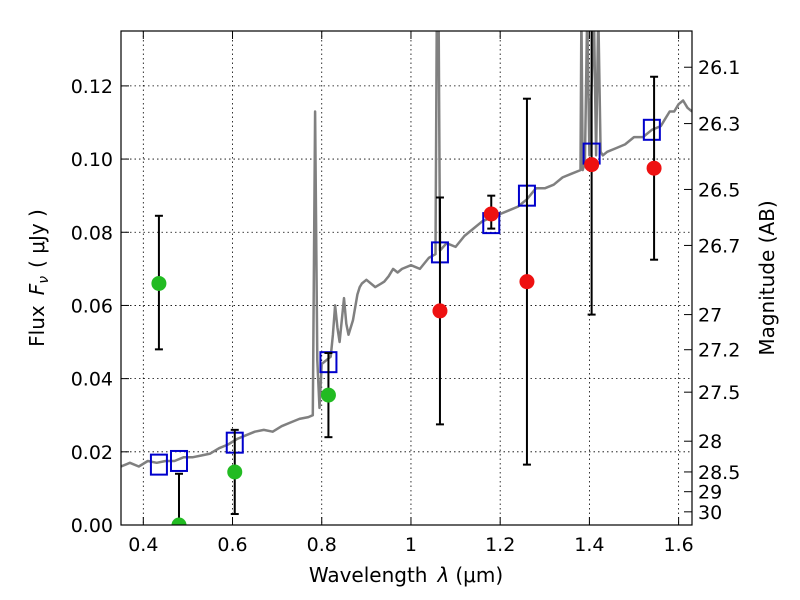  What do you see at coordinates (719, 393) in the screenshot?
I see `y2-tick-label: 27.5` at bounding box center [719, 393].